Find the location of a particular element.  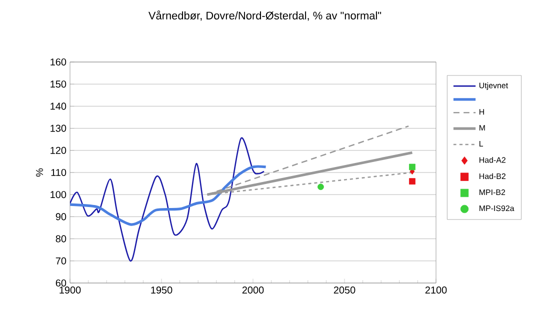

y-tick-label: 150 is located at coordinates (58, 84).